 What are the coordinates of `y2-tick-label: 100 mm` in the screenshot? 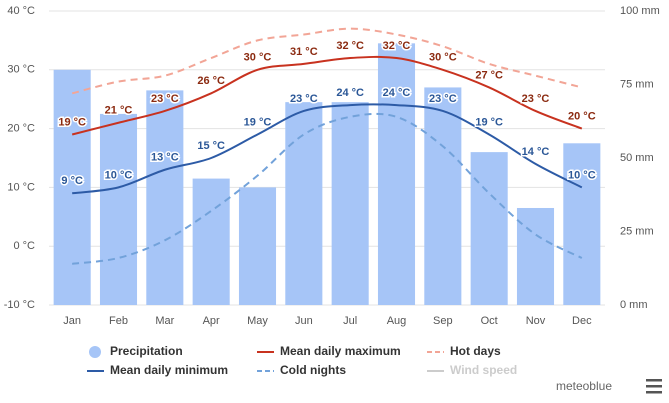 It's located at (640, 11).